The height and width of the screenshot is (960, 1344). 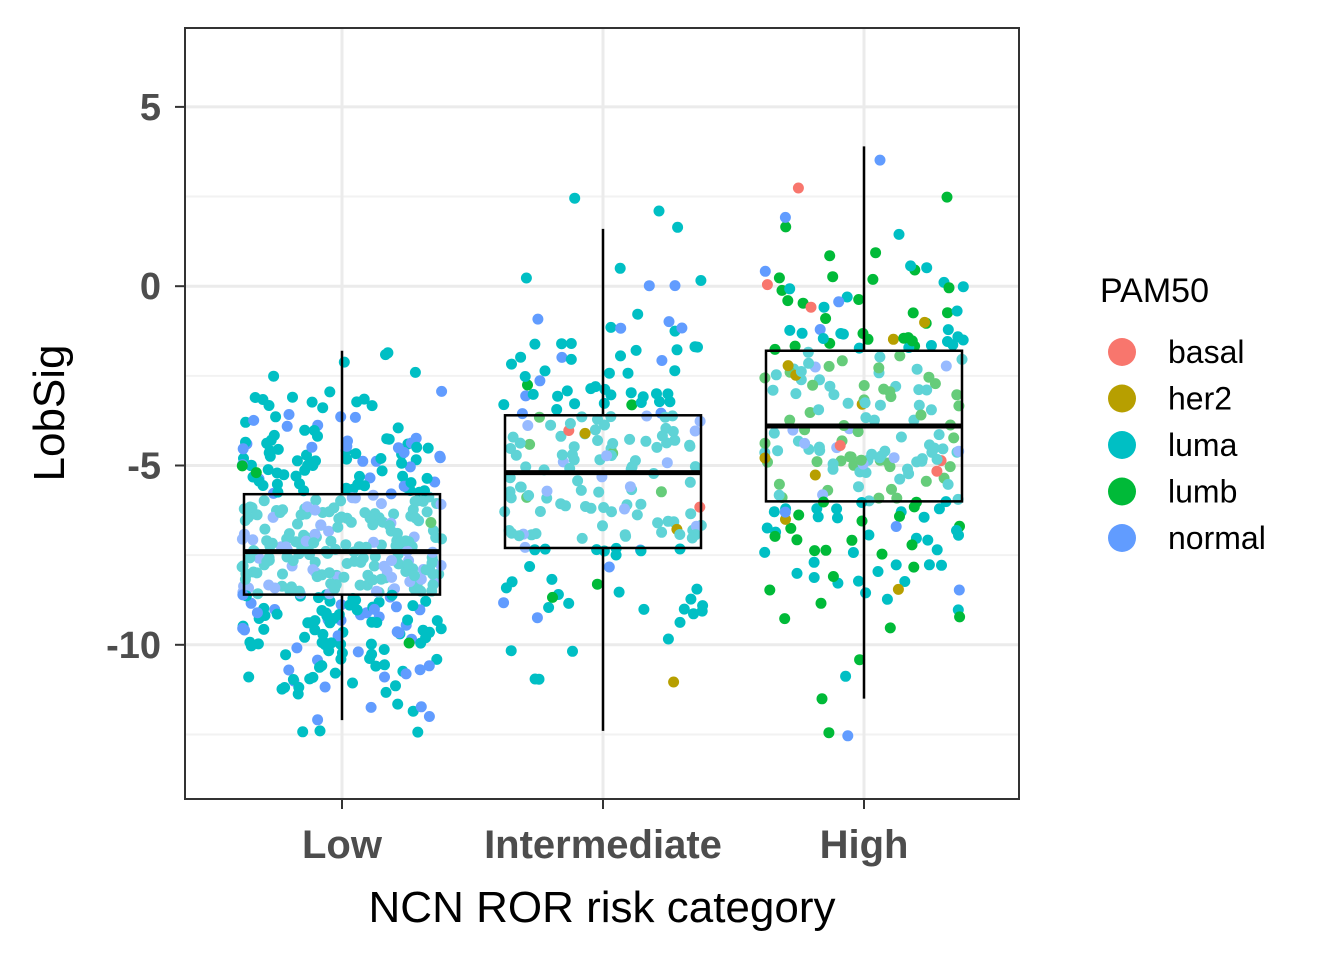 What do you see at coordinates (864, 845) in the screenshot?
I see `x-tick-label: High` at bounding box center [864, 845].